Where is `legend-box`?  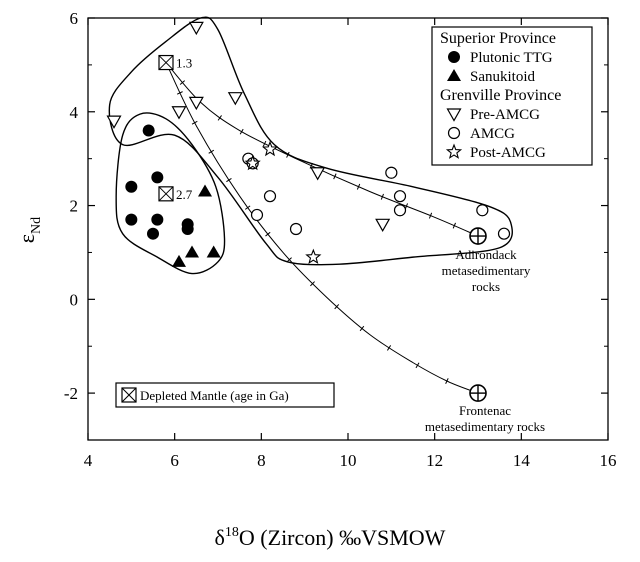
legend-box is located at coordinates (512, 96).